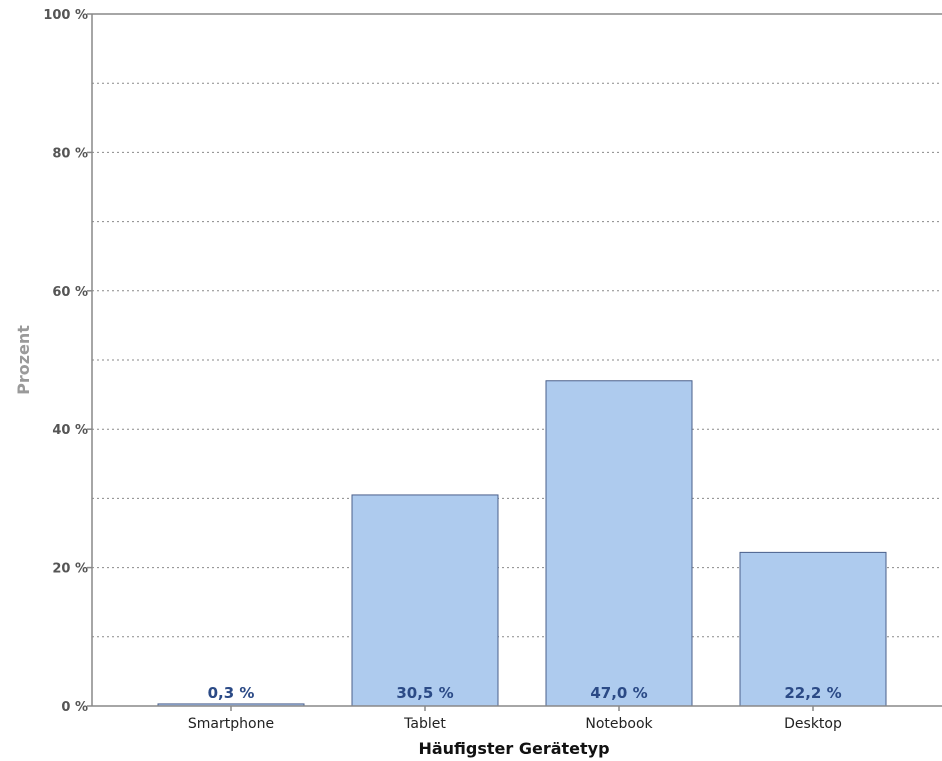 This screenshot has height=761, width=942. Describe the element at coordinates (424, 724) in the screenshot. I see `x-tick-label-tablet: Tablet` at that location.